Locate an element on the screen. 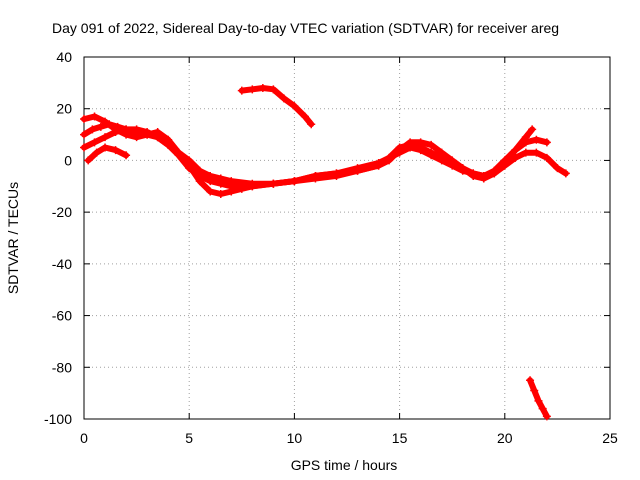 This screenshot has height=480, width=640. series-arc-d is located at coordinates (107, 154).